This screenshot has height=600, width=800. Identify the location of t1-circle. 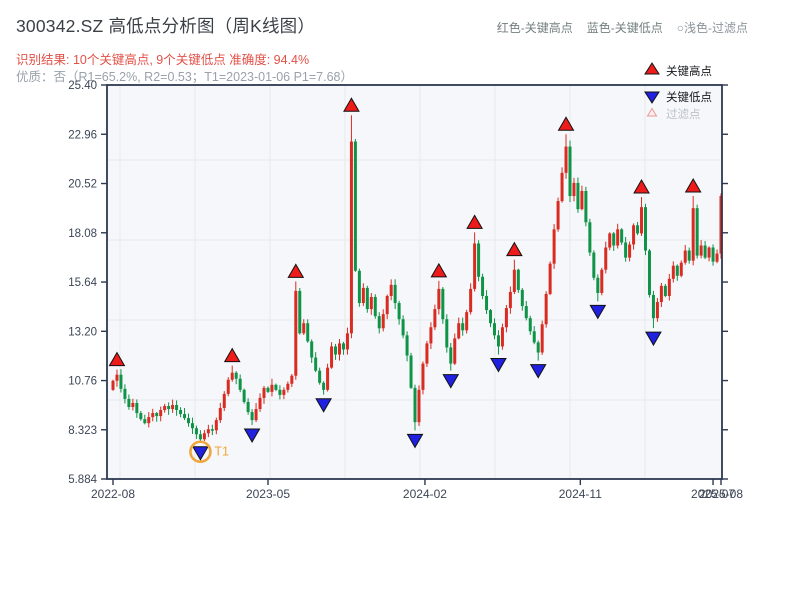
(200, 452).